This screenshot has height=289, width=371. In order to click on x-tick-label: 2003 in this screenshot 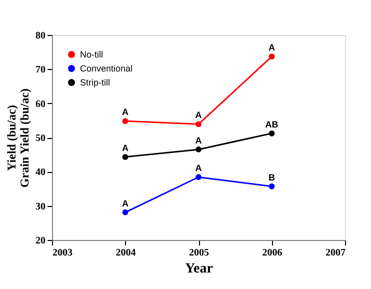, I will do `click(62, 253)`.